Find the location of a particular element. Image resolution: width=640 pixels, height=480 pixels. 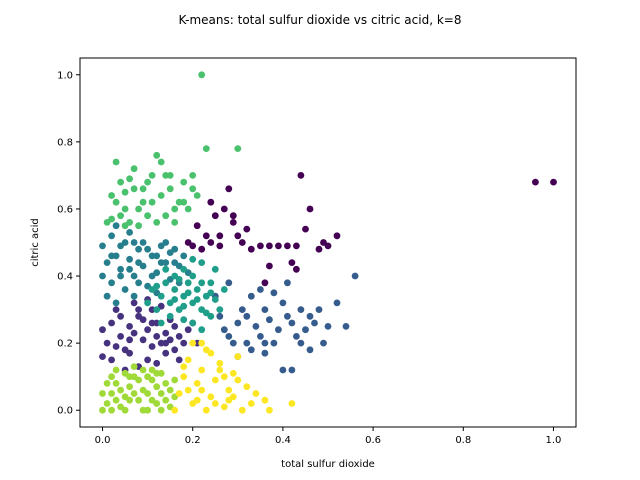

y-tick-label: 0.4 is located at coordinates (65, 277).